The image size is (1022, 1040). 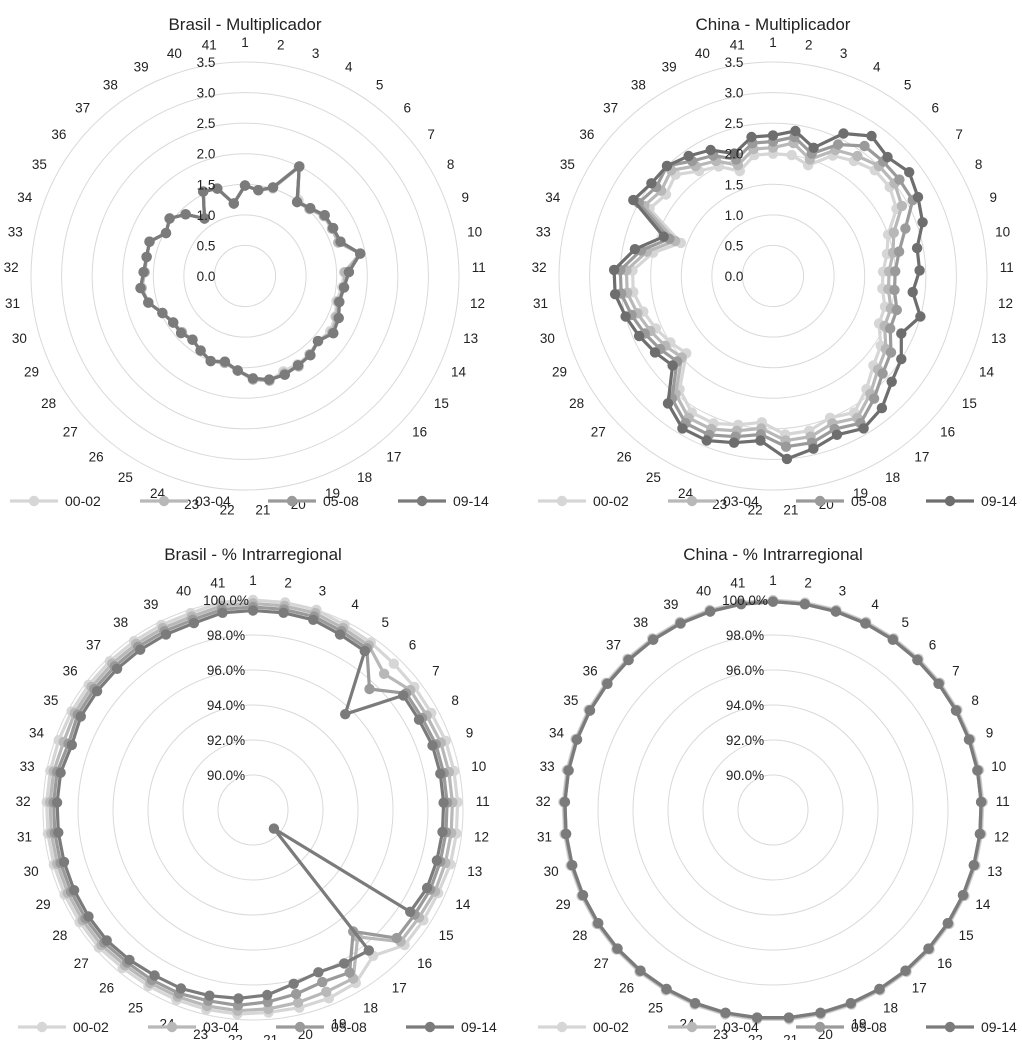 What do you see at coordinates (640, 622) in the screenshot?
I see `category-label: 38` at bounding box center [640, 622].